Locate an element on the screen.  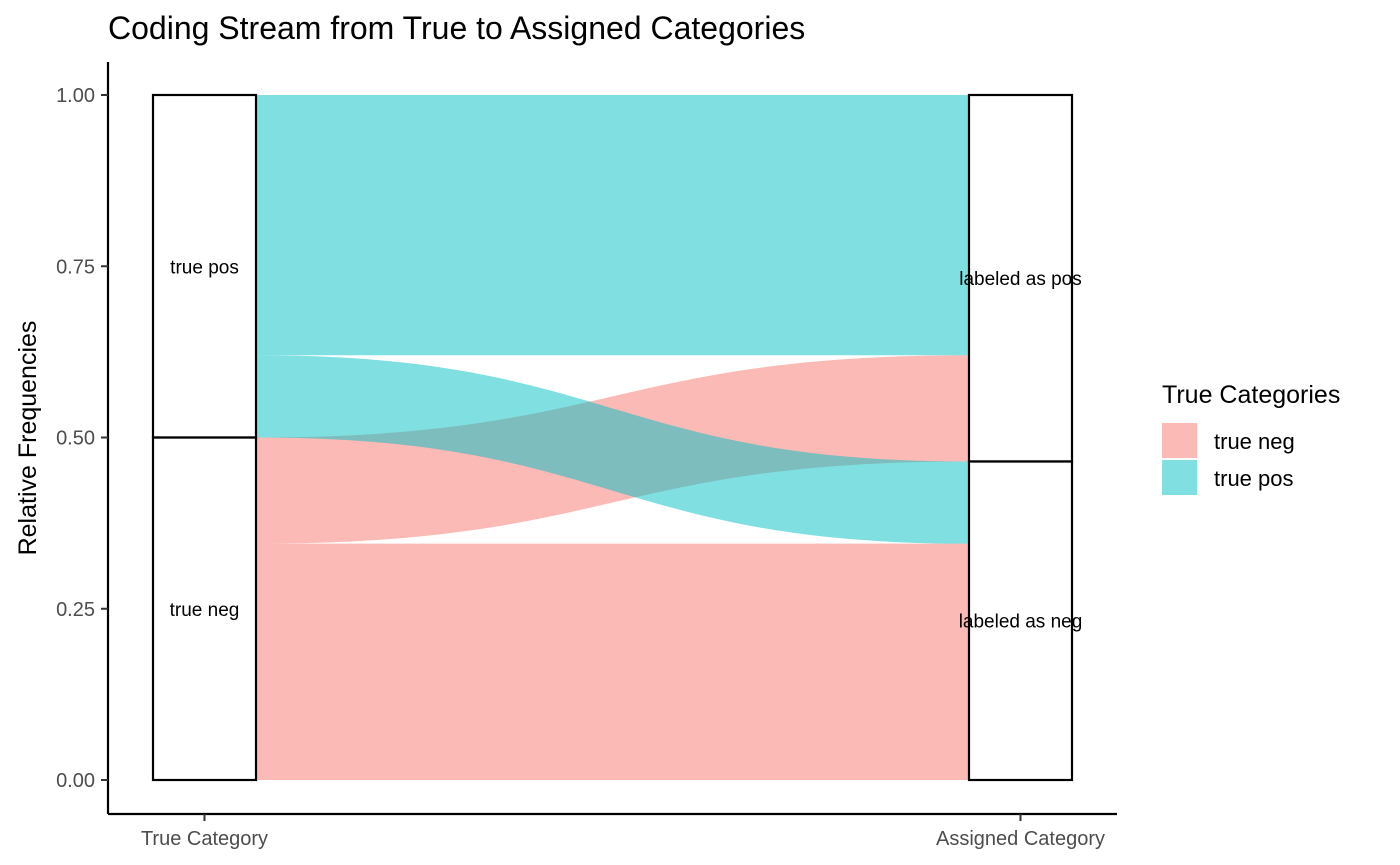
y-tick-label: 0.25 is located at coordinates (75, 610).